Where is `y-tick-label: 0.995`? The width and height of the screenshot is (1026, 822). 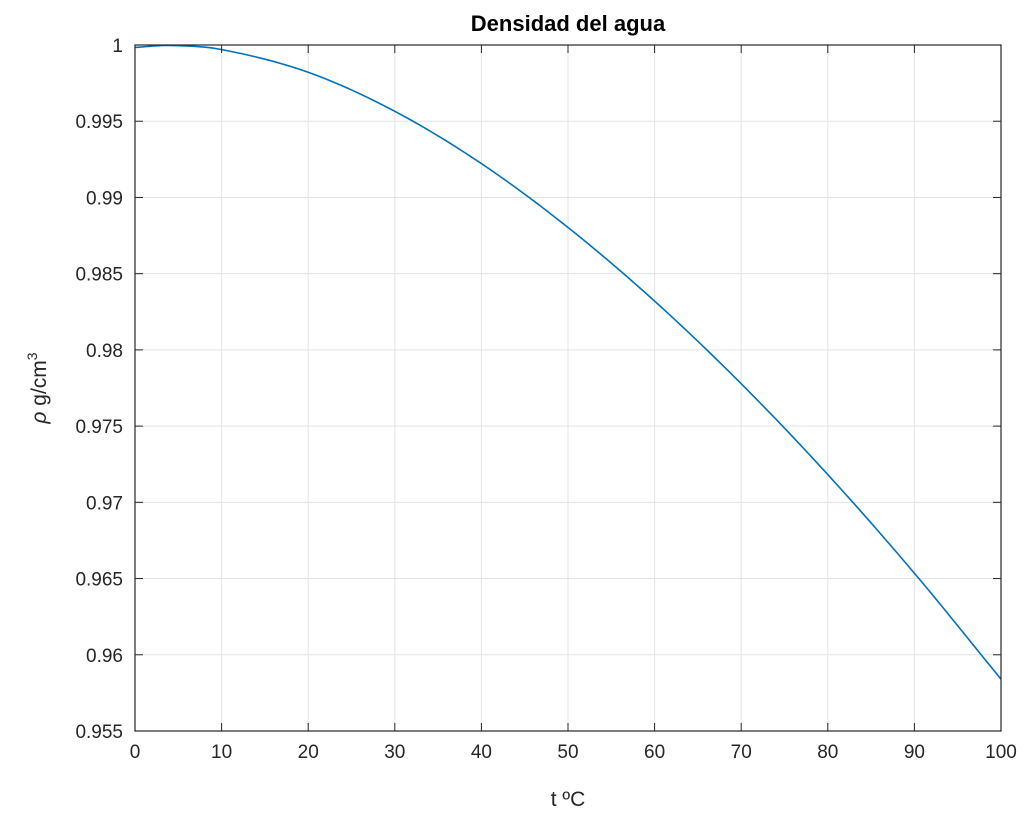
y-tick-label: 0.995 is located at coordinates (99, 122).